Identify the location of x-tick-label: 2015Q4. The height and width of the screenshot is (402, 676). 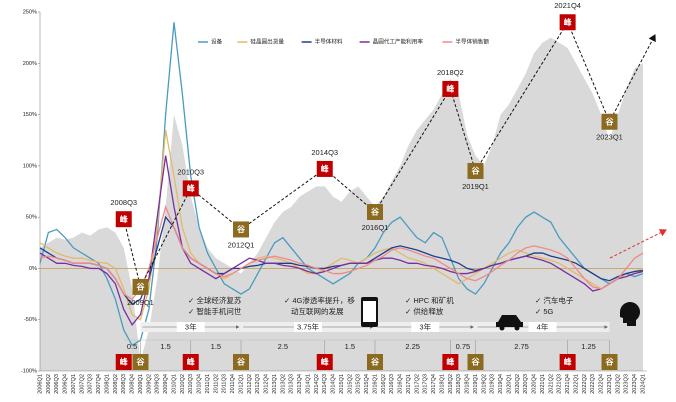
(367, 384).